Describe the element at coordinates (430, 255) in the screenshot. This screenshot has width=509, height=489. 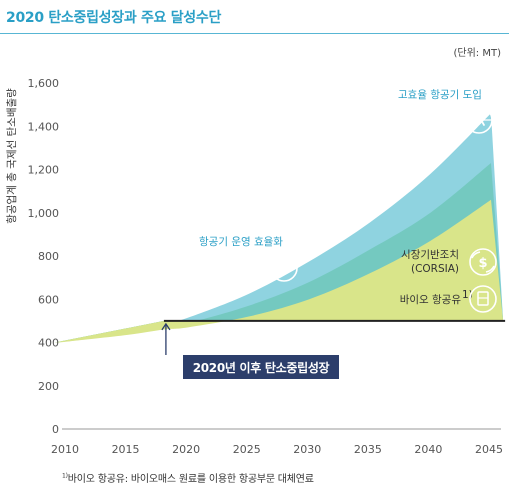
I see `series-label: 시장기반조치` at that location.